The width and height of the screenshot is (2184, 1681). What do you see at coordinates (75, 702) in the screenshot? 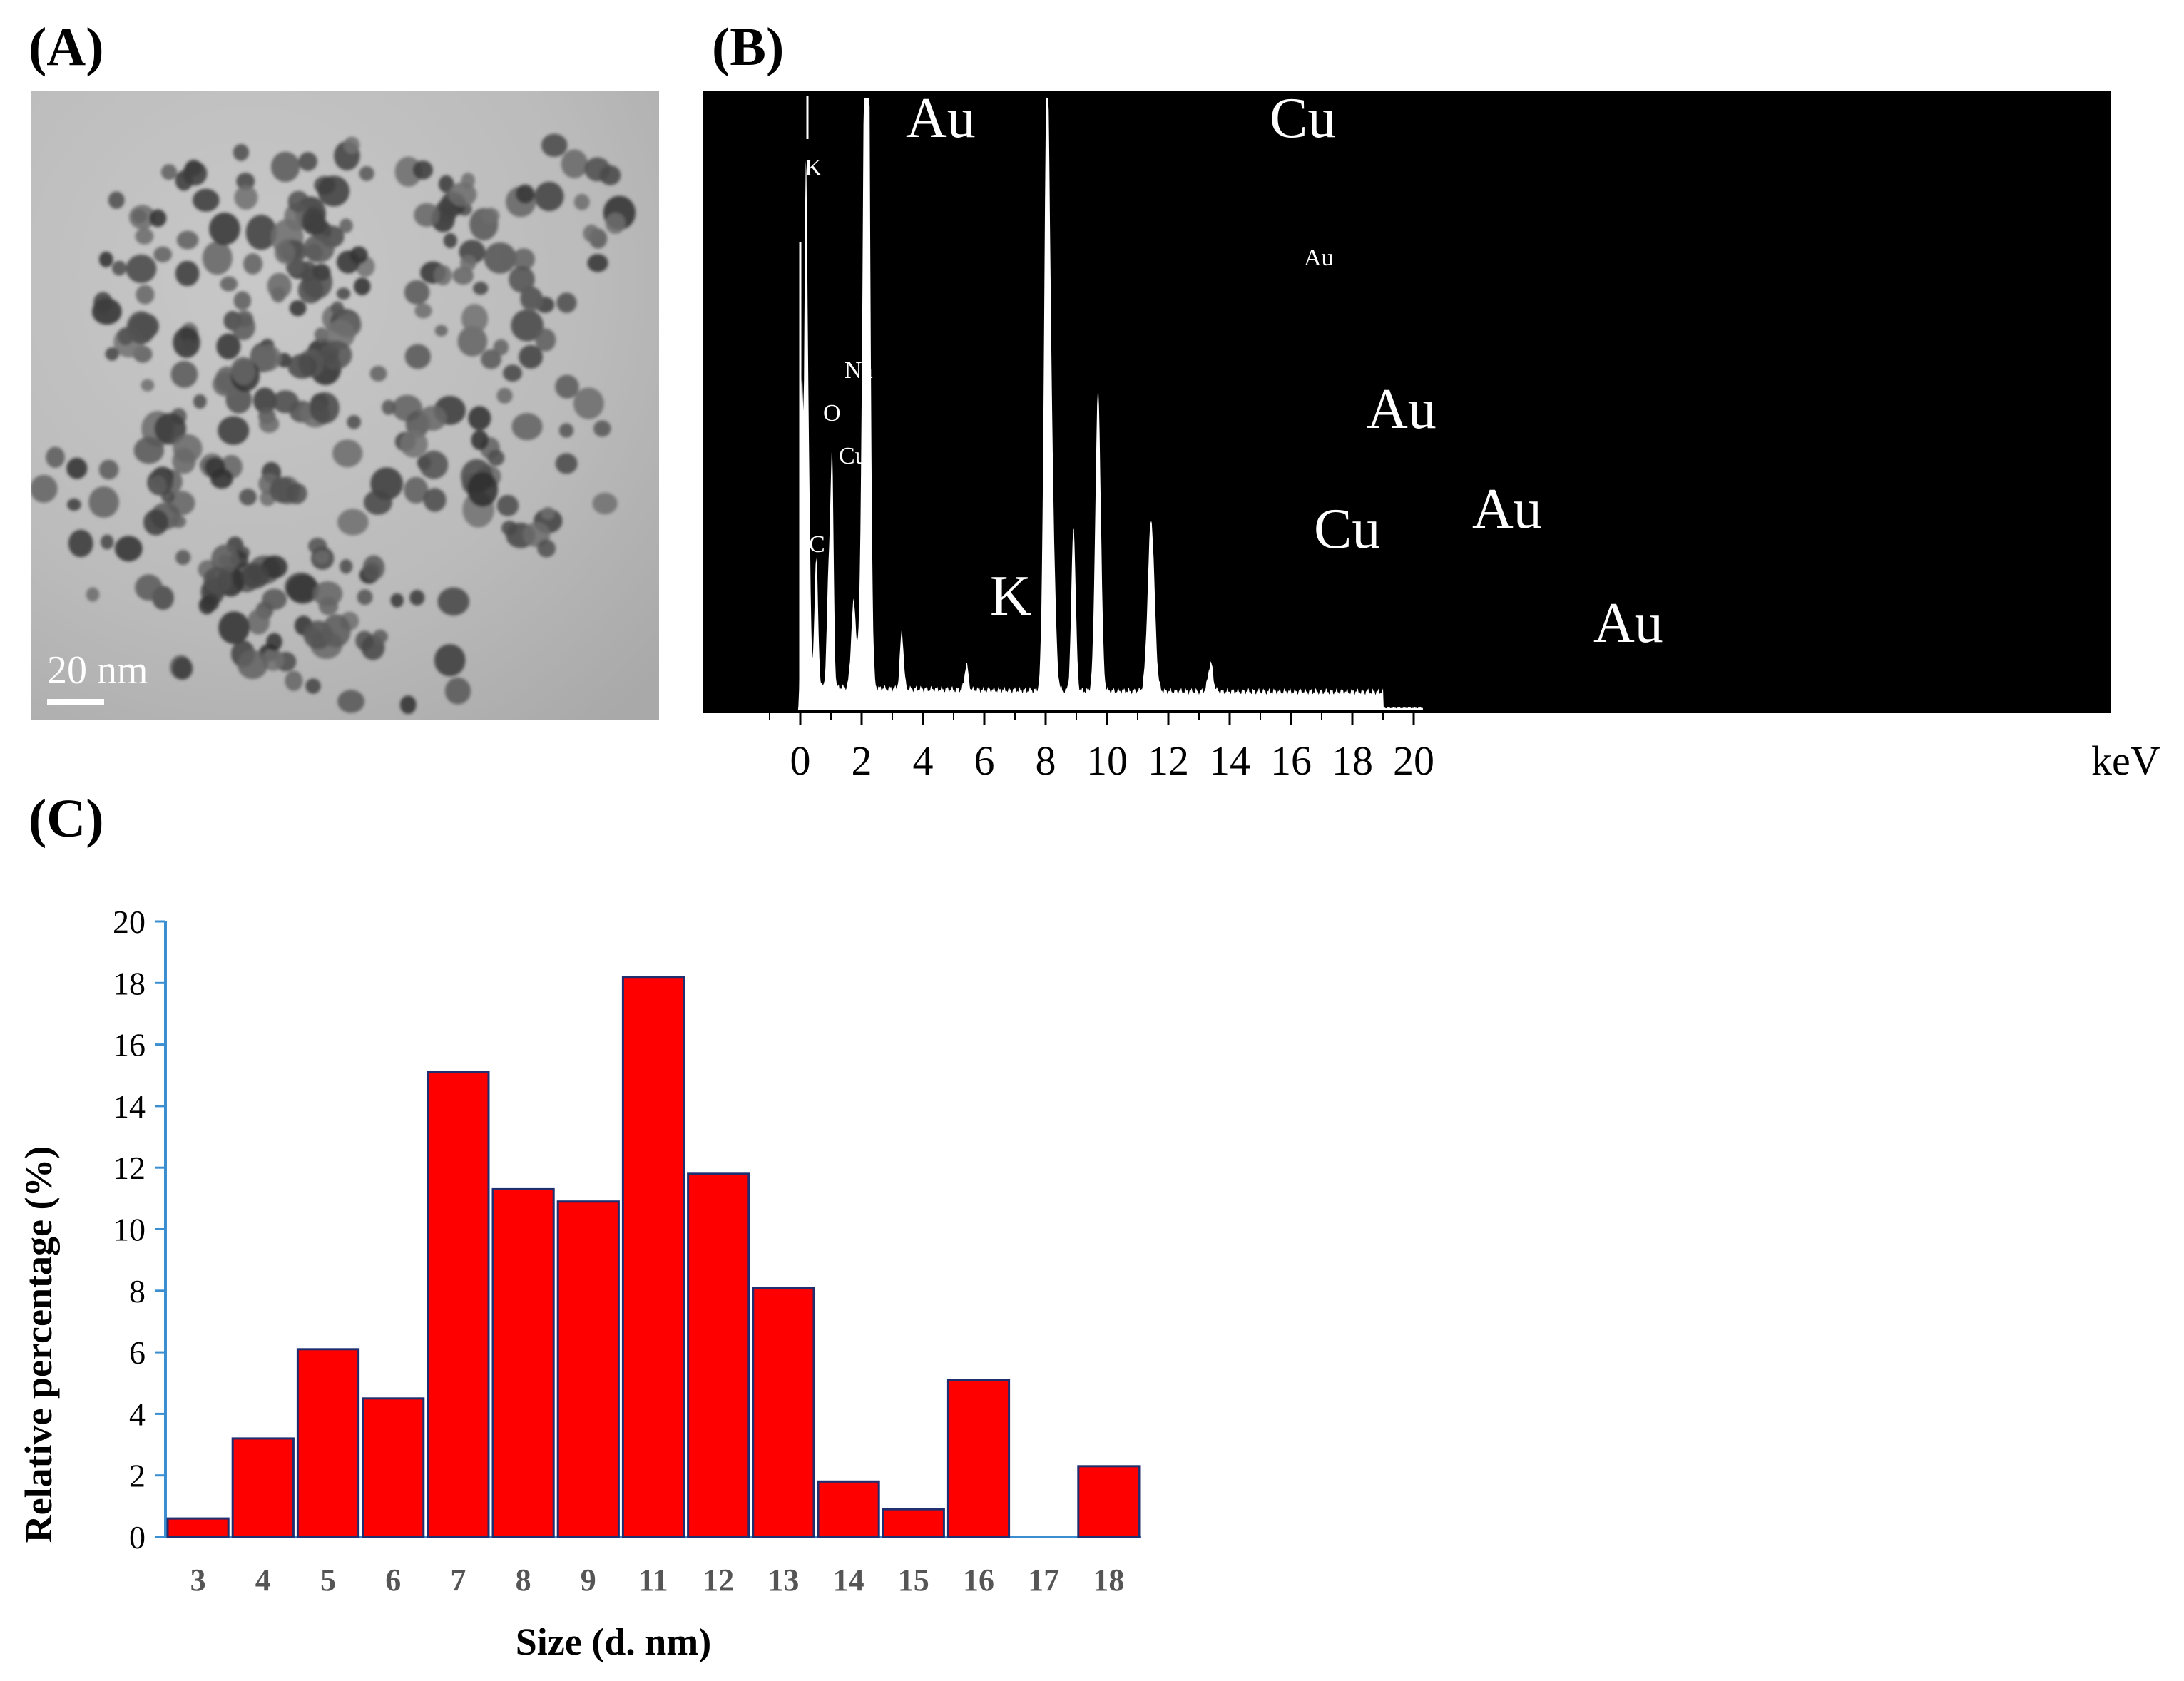
I see `scale-bar` at bounding box center [75, 702].